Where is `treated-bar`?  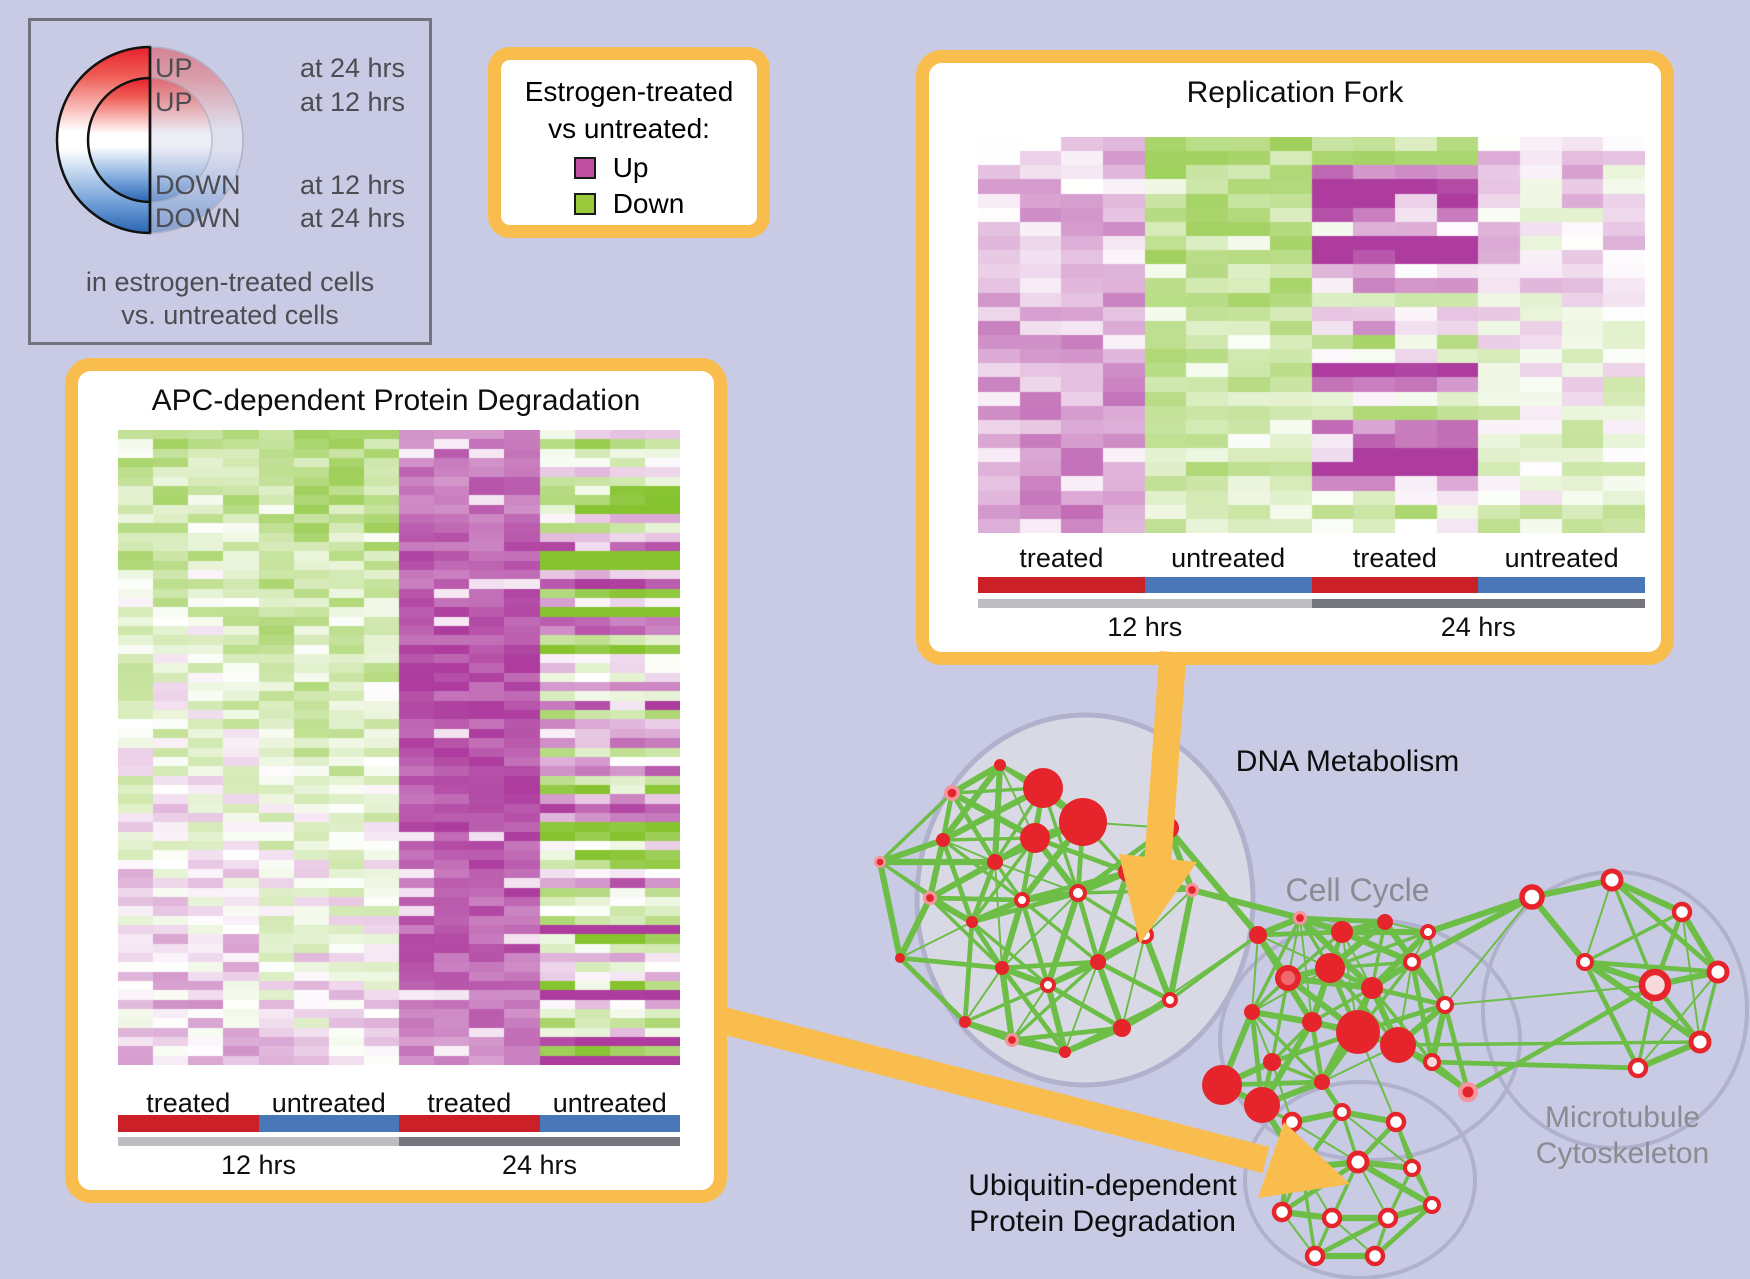
treated-bar is located at coordinates (469, 1123).